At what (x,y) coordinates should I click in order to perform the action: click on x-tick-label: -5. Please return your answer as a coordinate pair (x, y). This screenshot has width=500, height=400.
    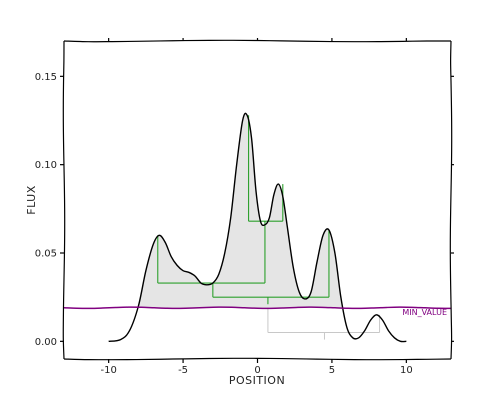
    Looking at the image, I should click on (183, 370).